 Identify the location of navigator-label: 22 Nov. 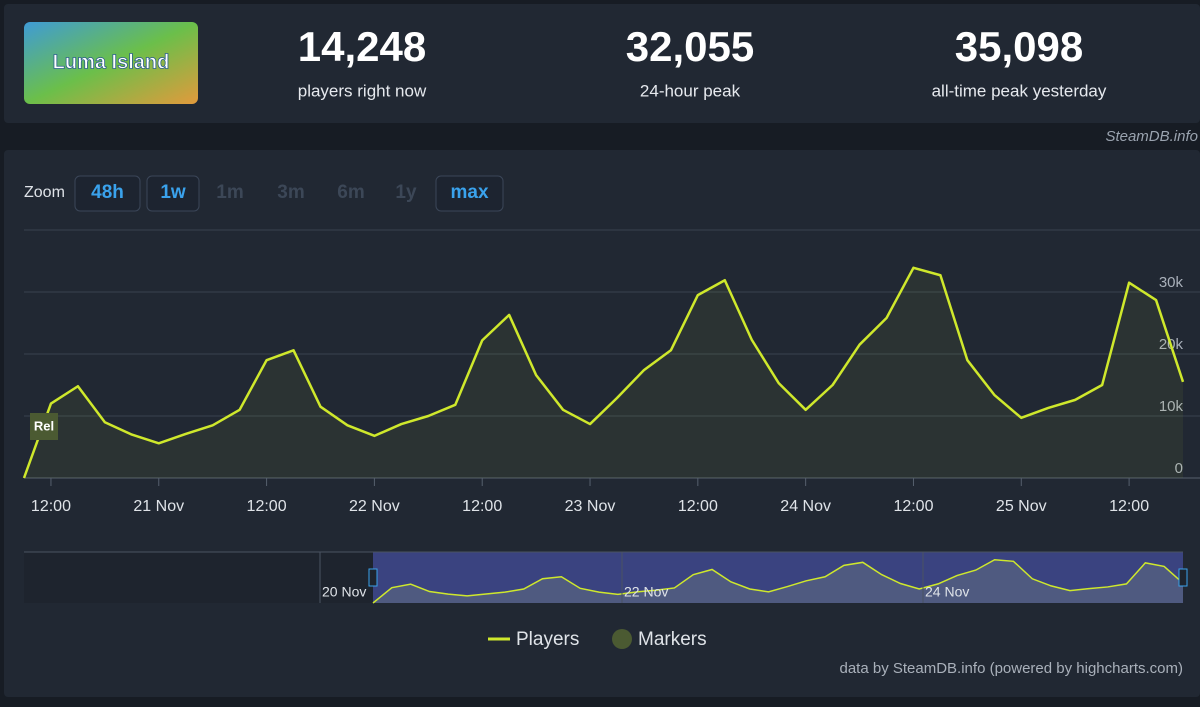
(646, 592).